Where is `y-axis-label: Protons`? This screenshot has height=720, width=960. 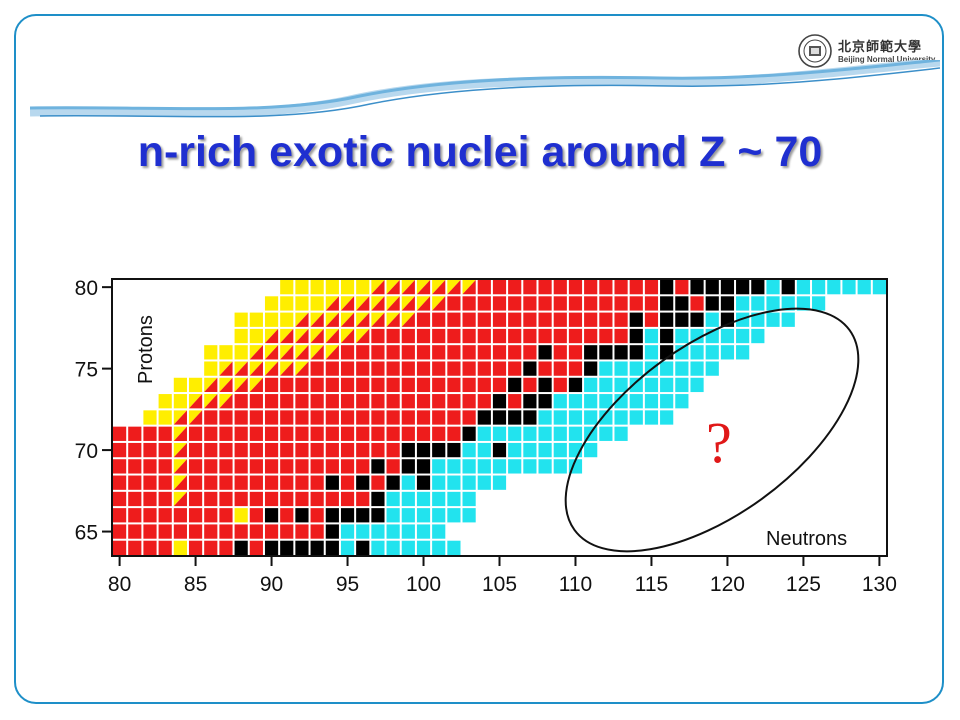
y-axis-label: Protons is located at coordinates (146, 349).